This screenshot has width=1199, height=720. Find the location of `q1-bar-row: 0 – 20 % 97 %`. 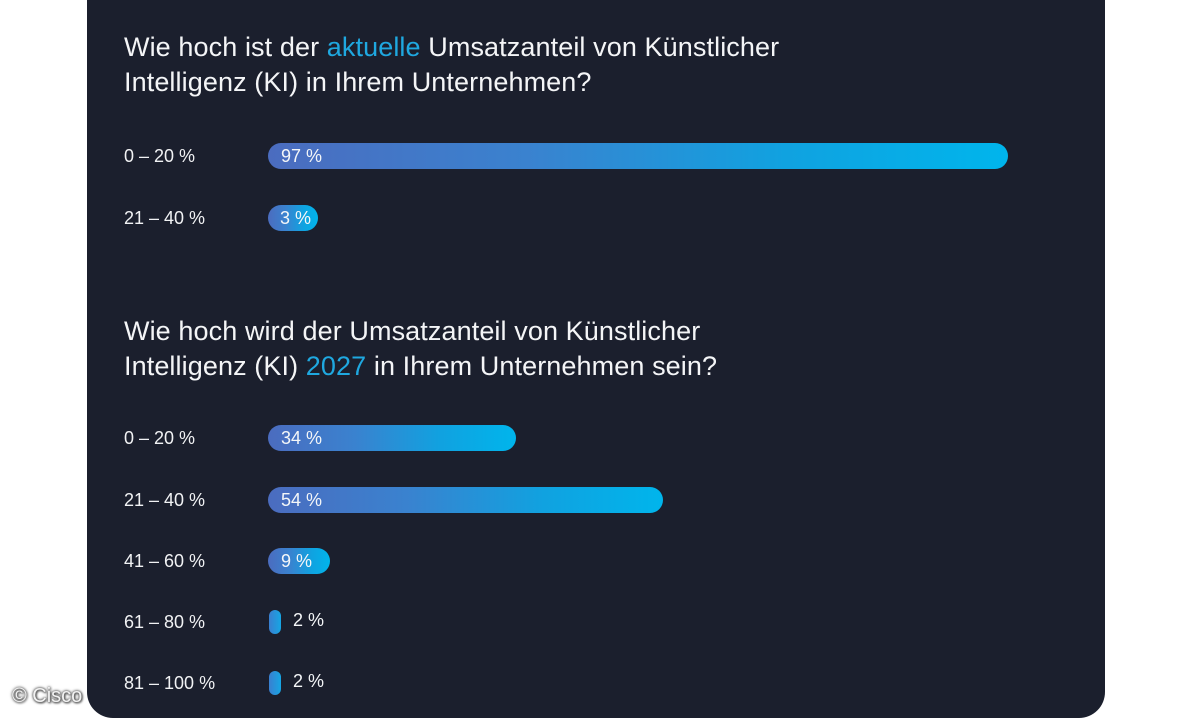

q1-bar-row: 0 – 20 % 97 % is located at coordinates (604, 156).